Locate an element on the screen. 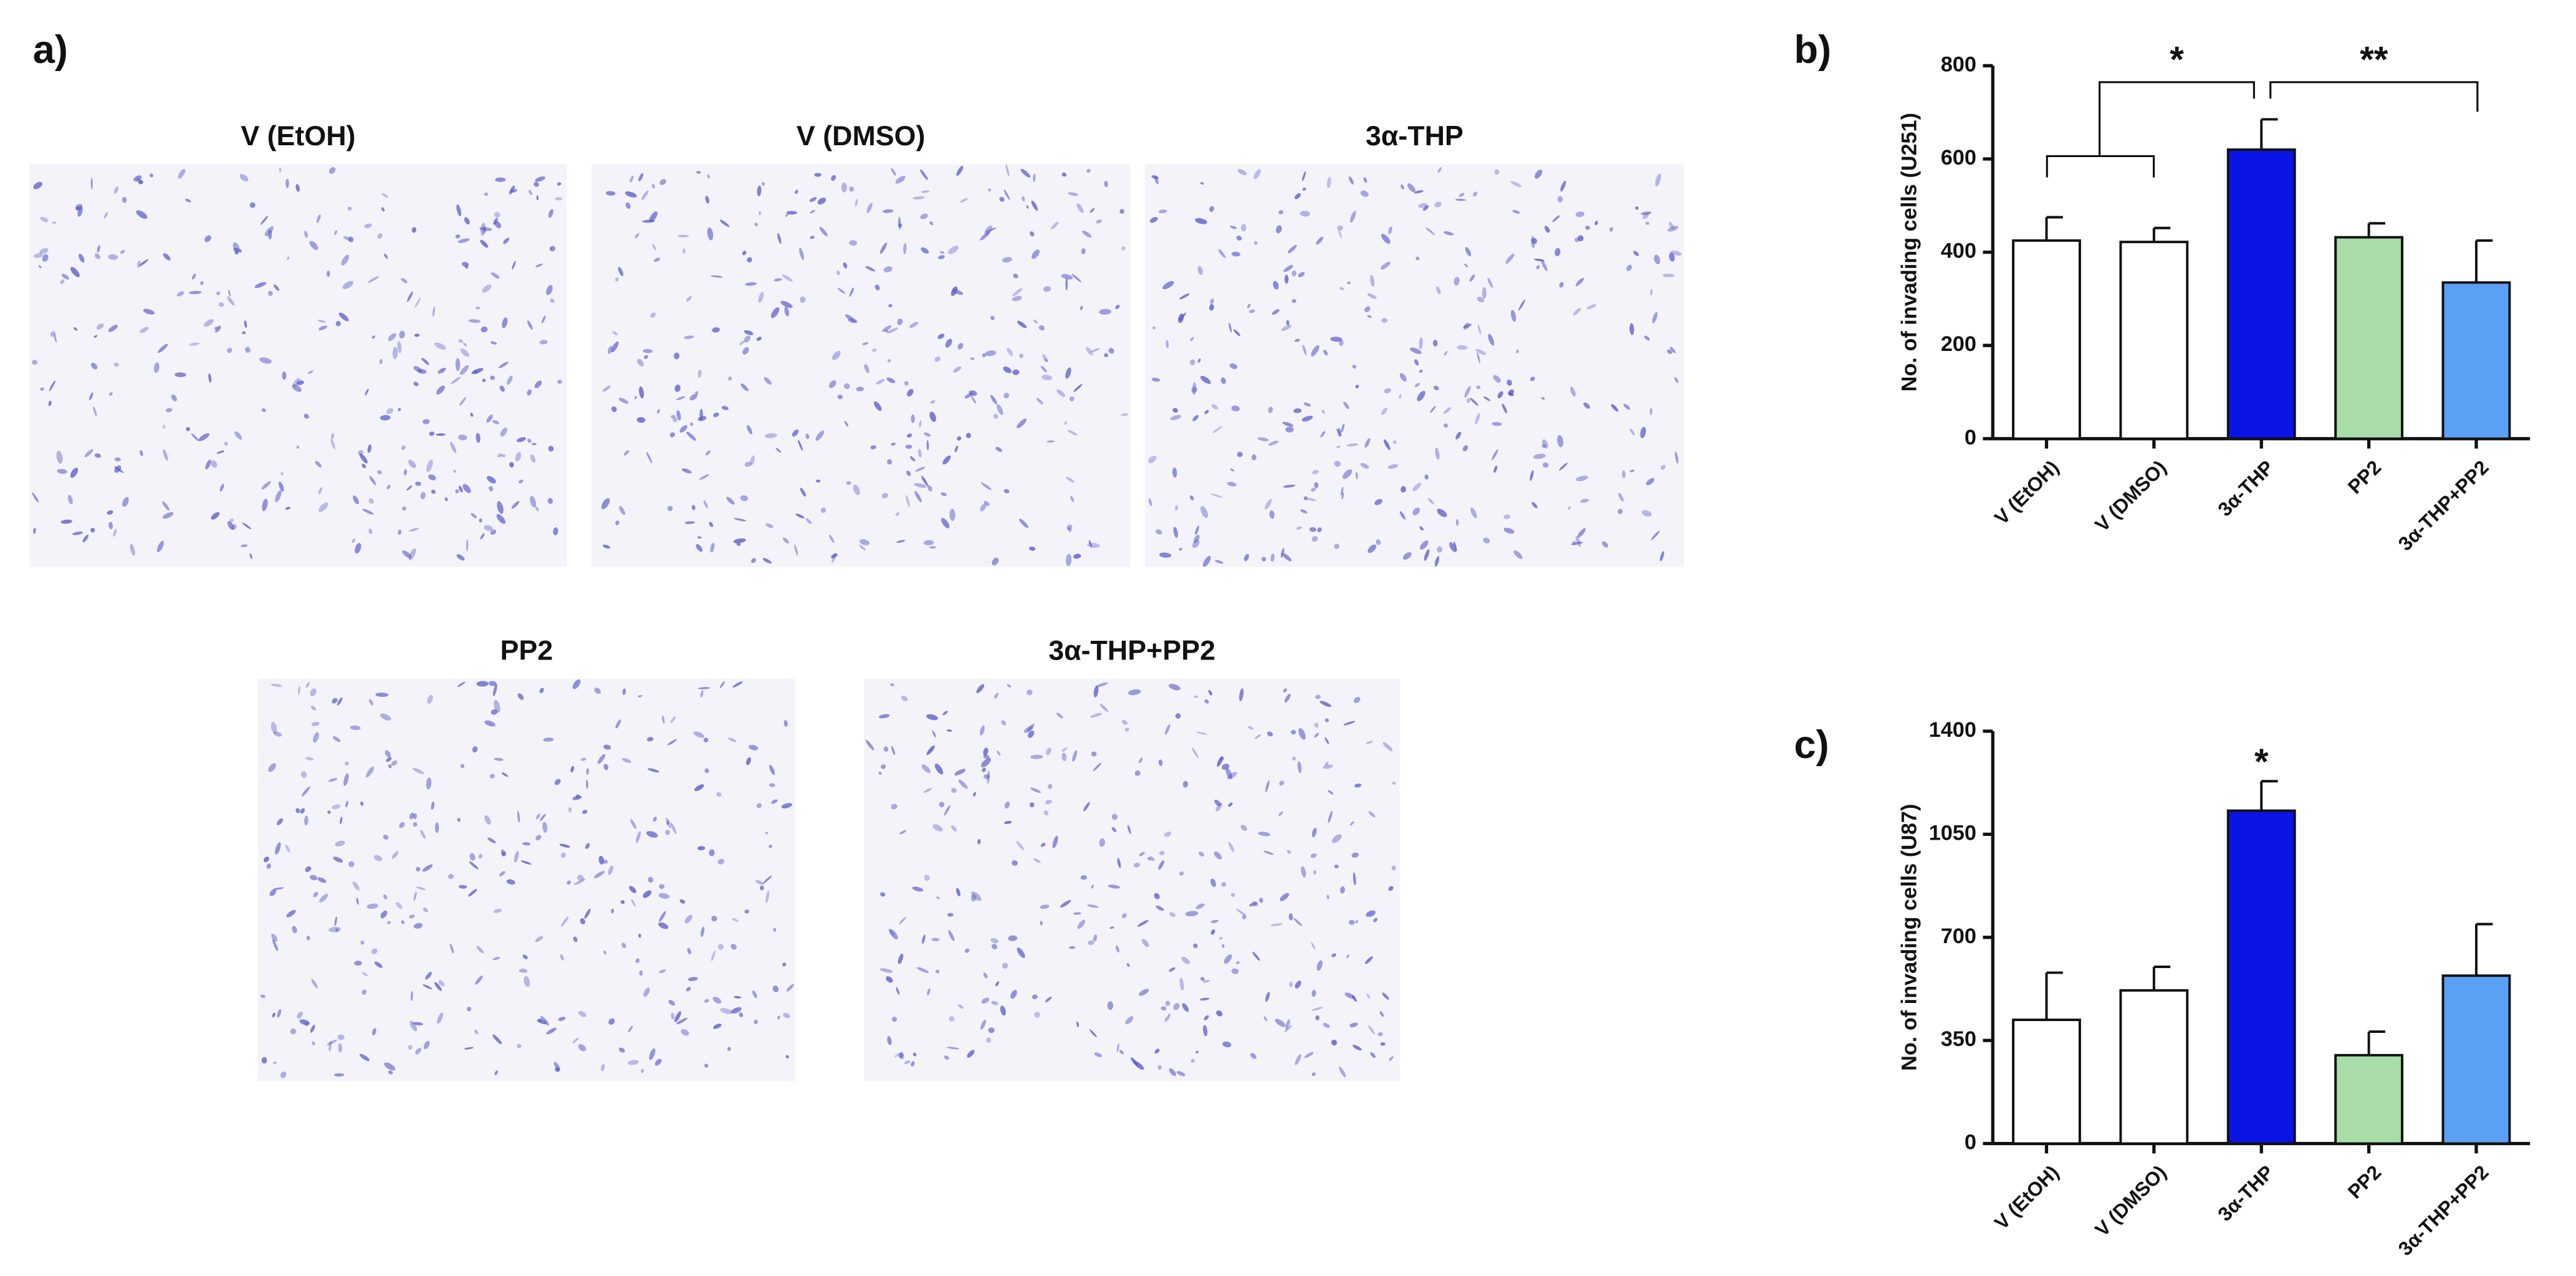 This screenshot has width=2576, height=1276. y-tick-label: 200 is located at coordinates (1958, 344).